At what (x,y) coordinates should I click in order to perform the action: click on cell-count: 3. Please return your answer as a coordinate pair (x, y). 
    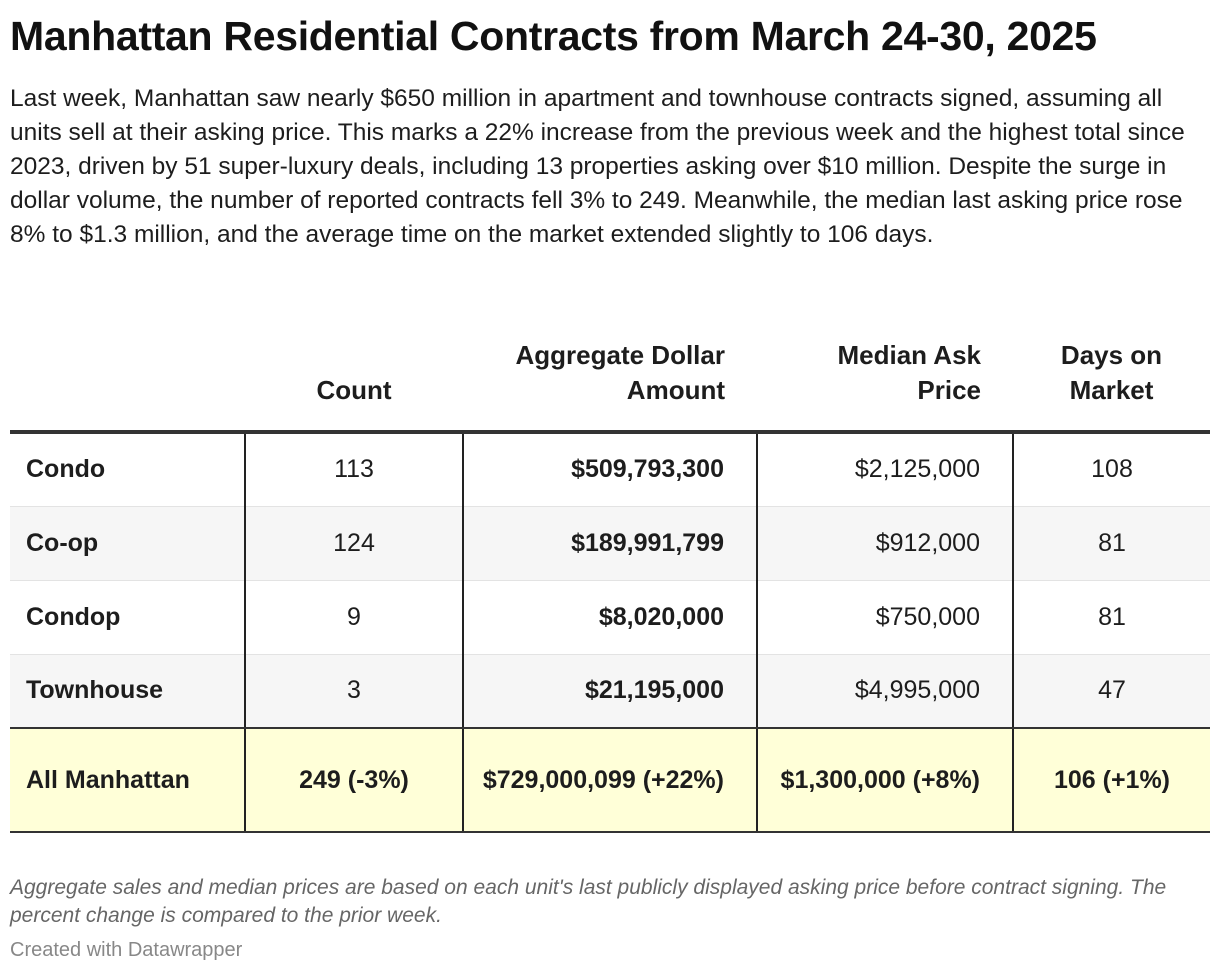
    Looking at the image, I should click on (353, 691).